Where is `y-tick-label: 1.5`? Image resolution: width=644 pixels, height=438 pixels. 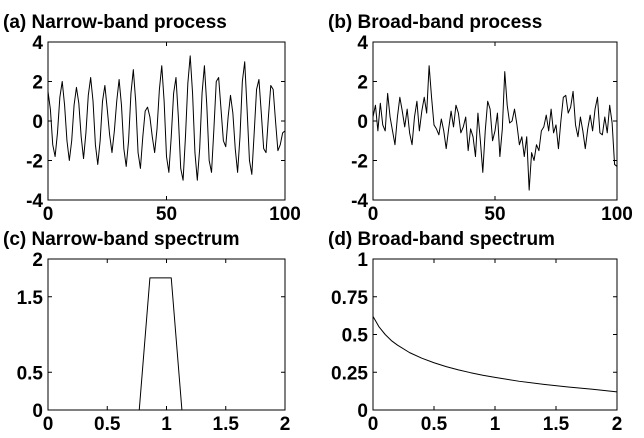
y-tick-label: 1.5 is located at coordinates (30, 298).